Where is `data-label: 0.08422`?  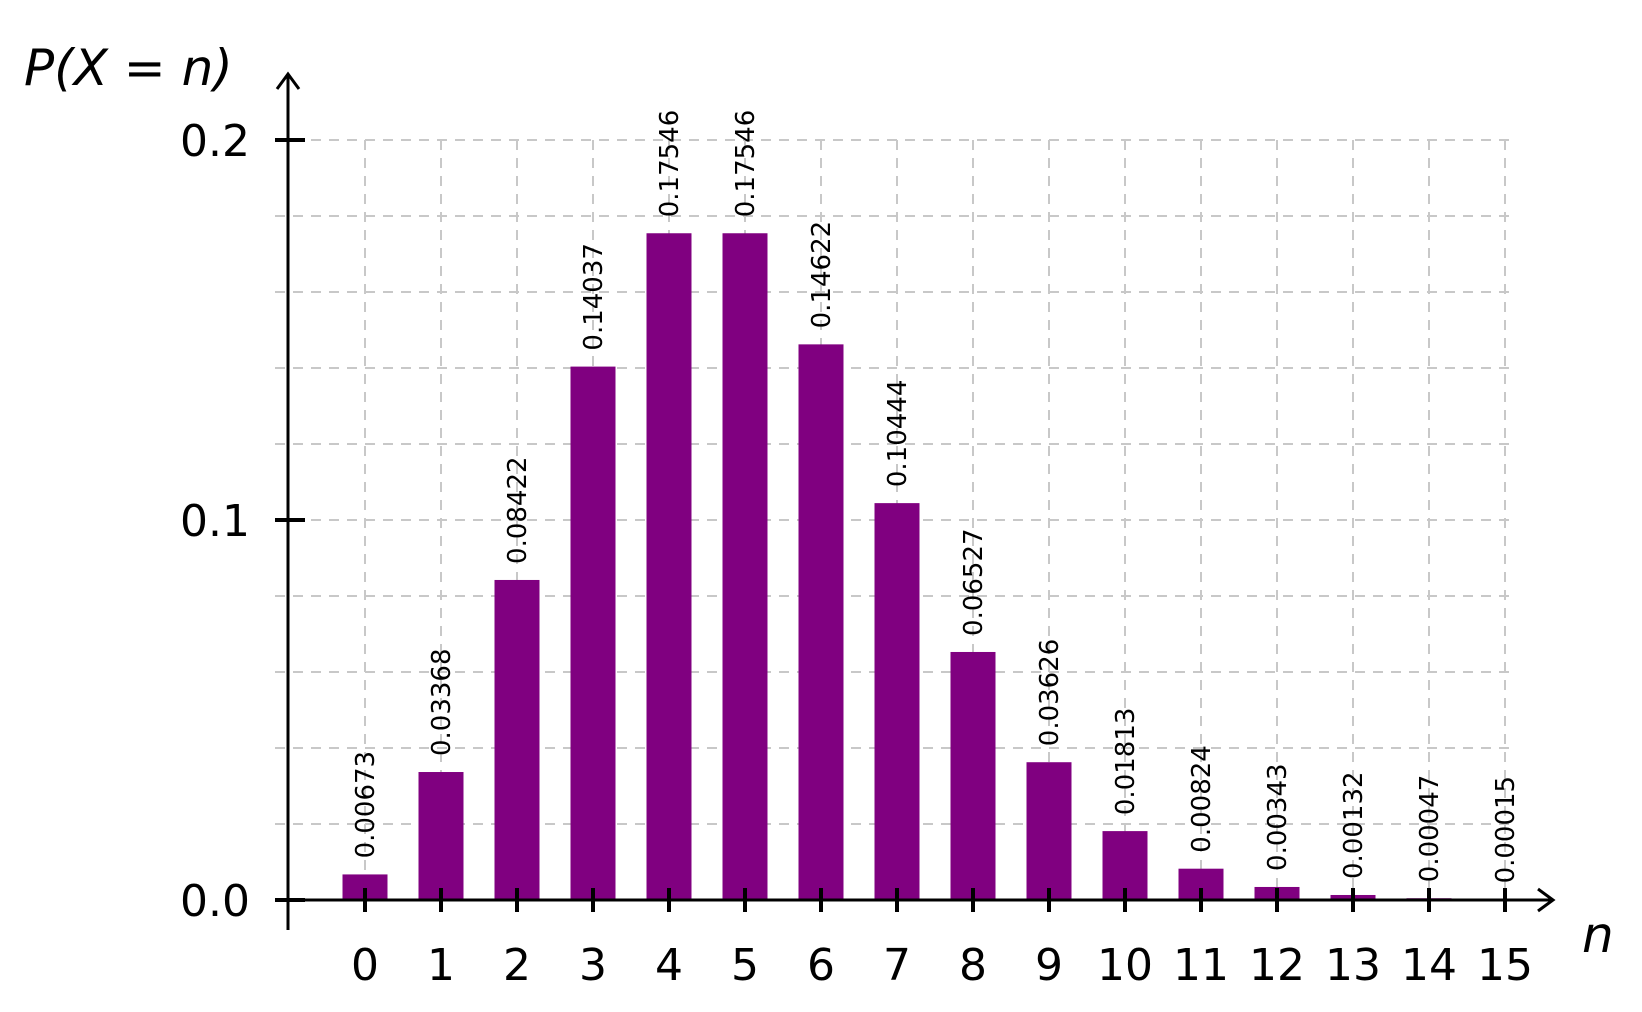
data-label: 0.08422 is located at coordinates (518, 510).